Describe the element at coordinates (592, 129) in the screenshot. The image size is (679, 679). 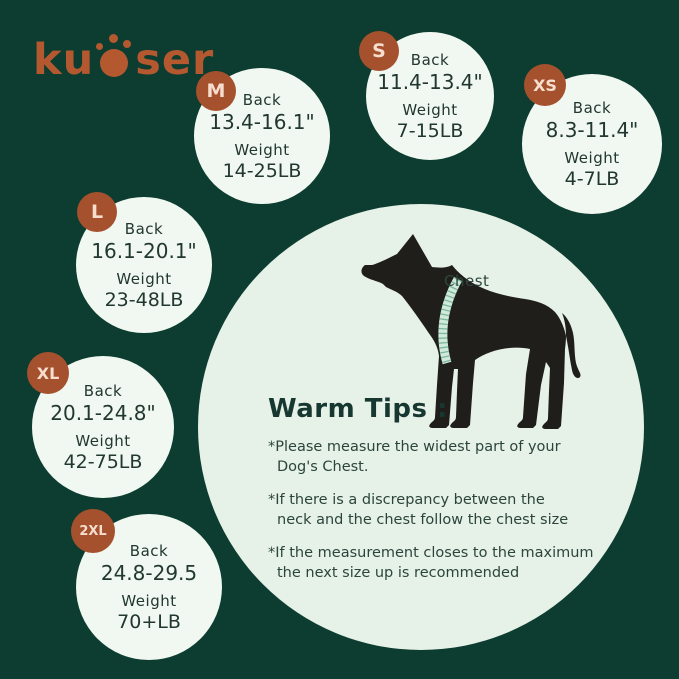
I see `back-range: 8.3-11.4"` at that location.